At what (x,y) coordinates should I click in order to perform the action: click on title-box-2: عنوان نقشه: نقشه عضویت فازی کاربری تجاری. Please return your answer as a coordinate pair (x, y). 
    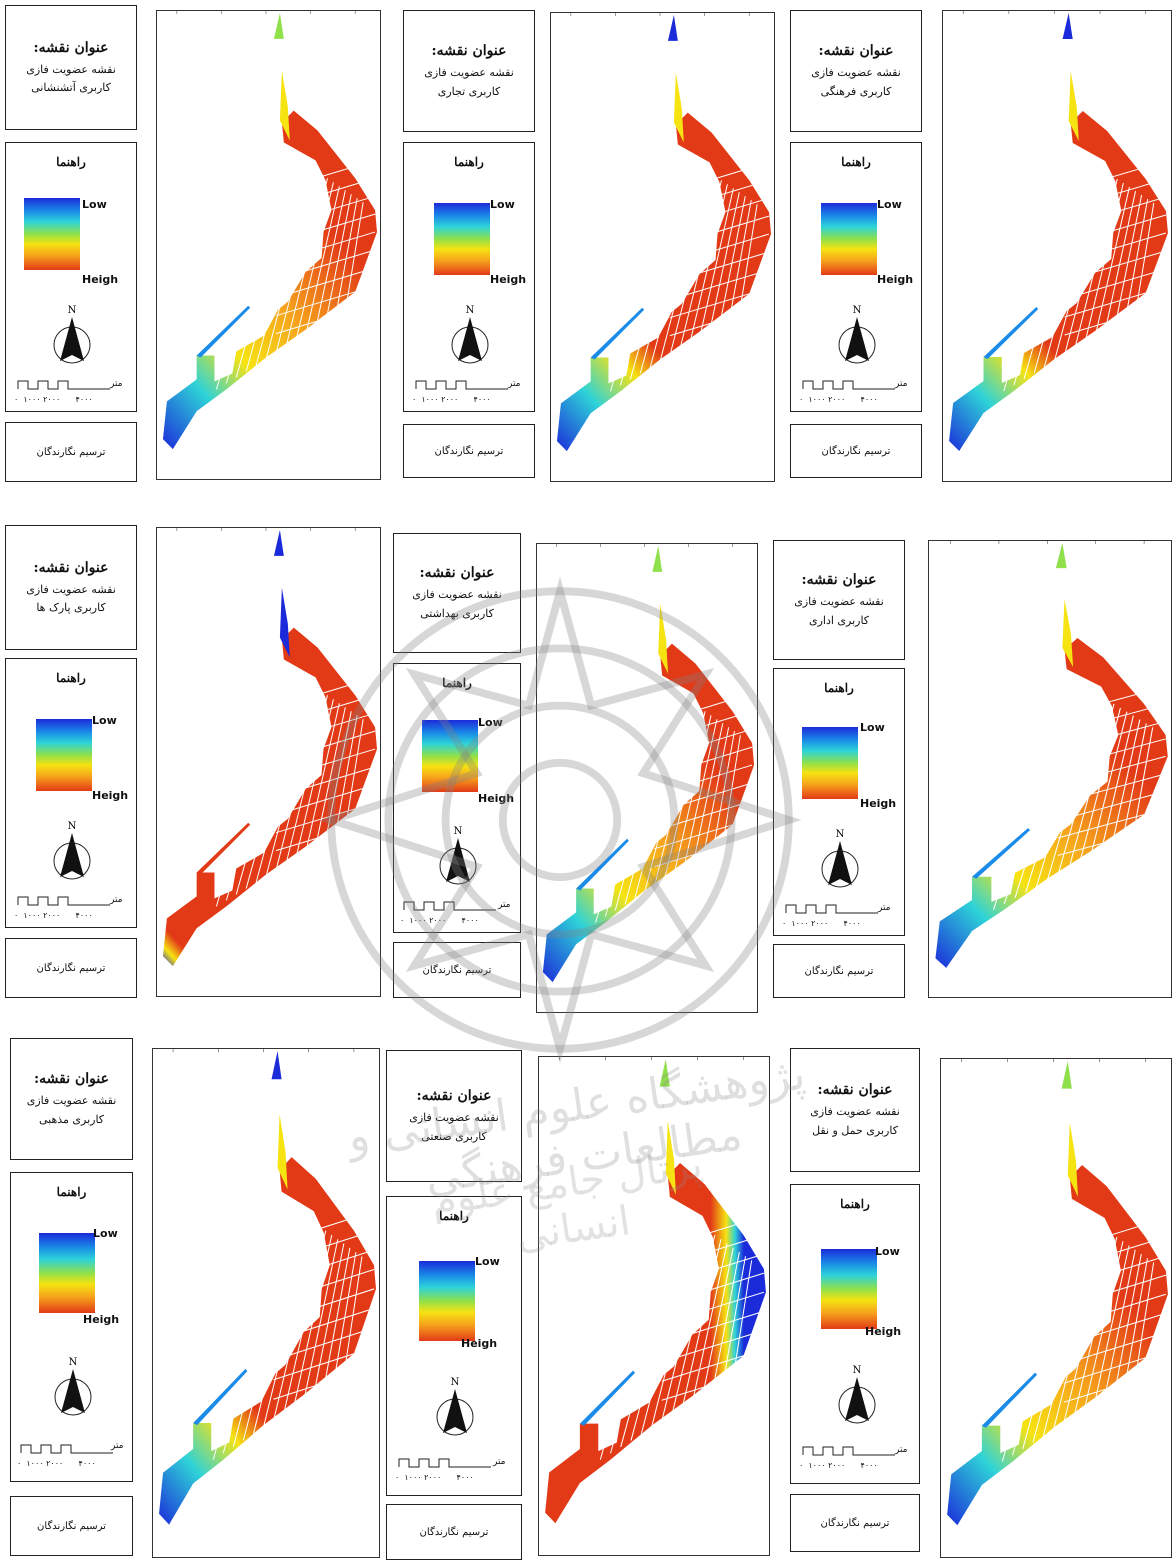
    Looking at the image, I should click on (469, 71).